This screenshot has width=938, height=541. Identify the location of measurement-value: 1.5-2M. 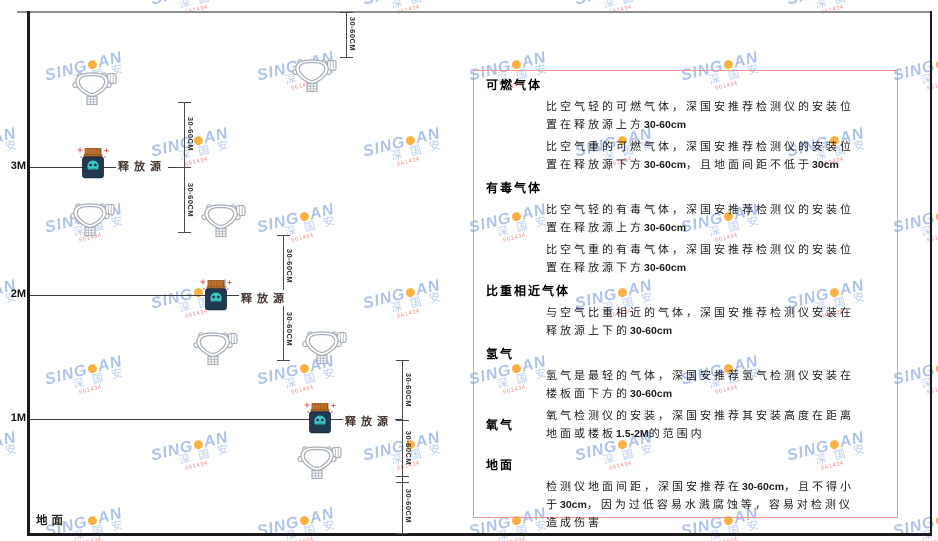
(632, 434).